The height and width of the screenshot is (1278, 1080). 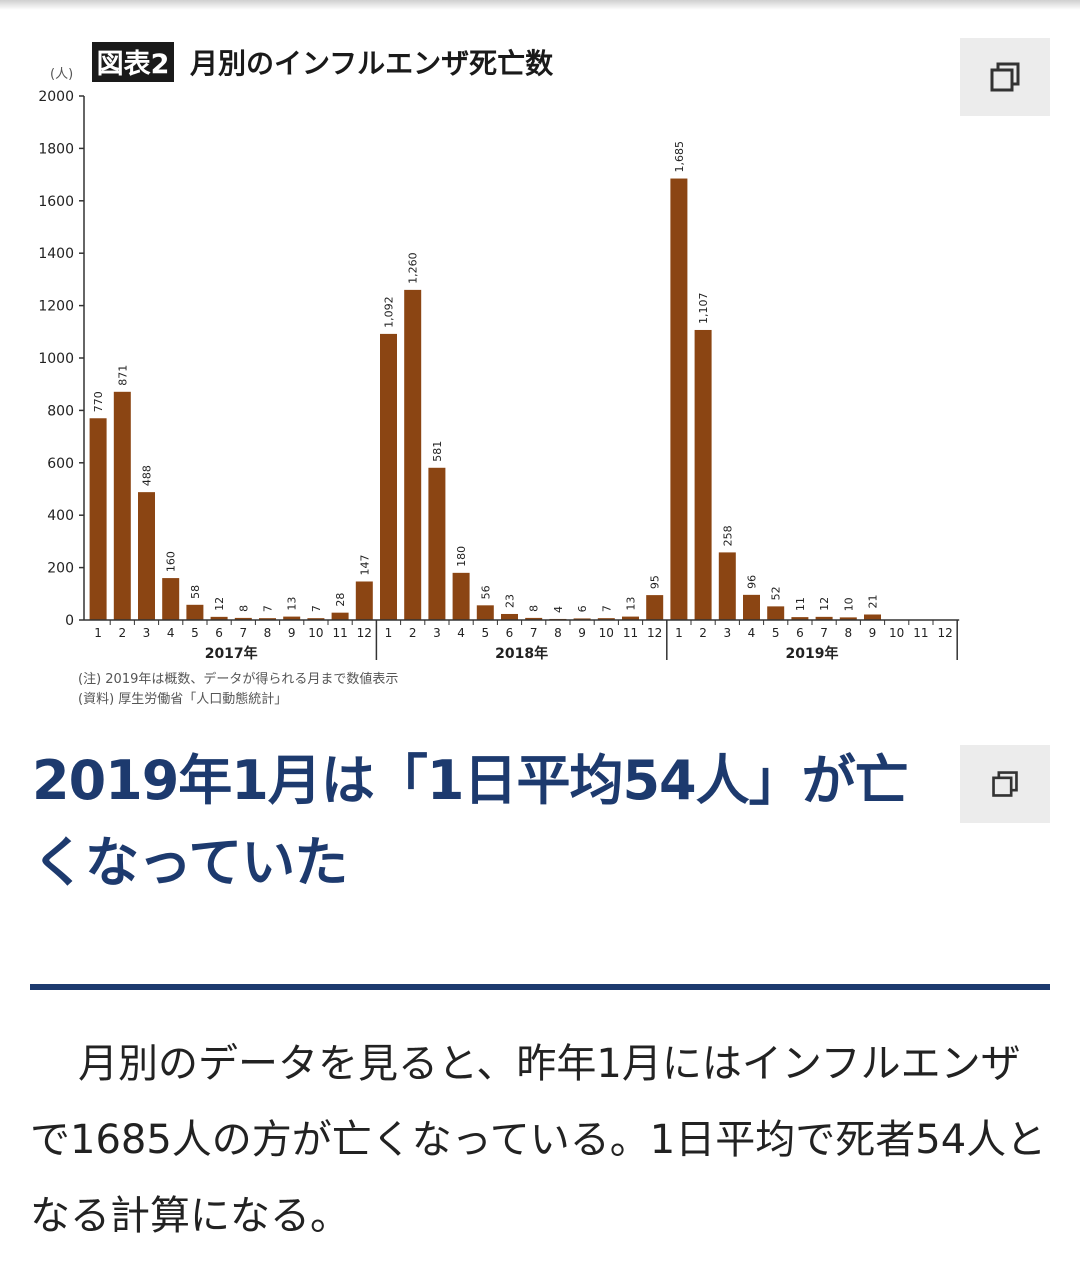 I want to click on bar-value-label: 95, so click(x=655, y=582).